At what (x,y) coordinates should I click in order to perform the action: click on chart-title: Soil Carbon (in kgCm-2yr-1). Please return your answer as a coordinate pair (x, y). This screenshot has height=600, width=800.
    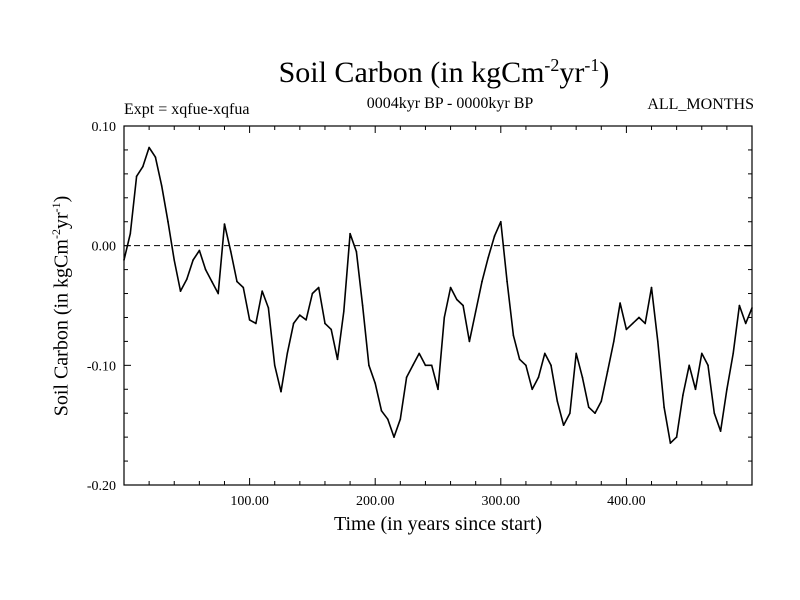
    Looking at the image, I should click on (444, 72).